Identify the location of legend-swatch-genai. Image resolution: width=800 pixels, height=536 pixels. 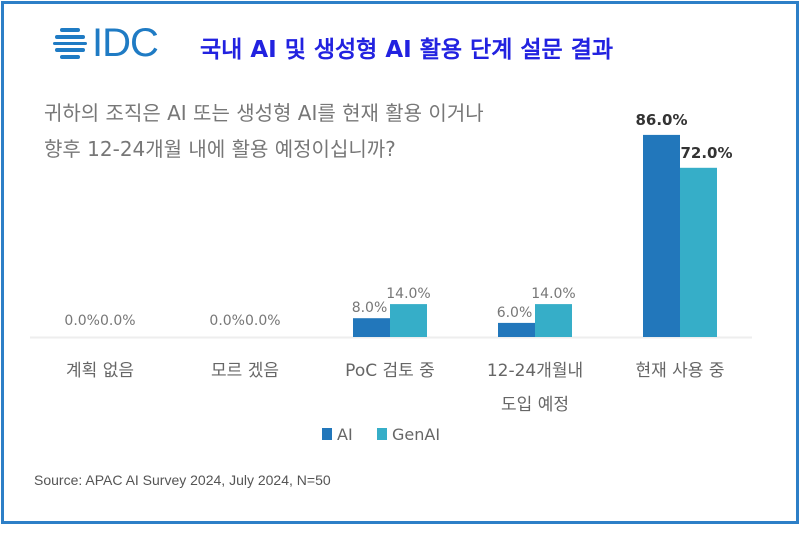
(382, 434).